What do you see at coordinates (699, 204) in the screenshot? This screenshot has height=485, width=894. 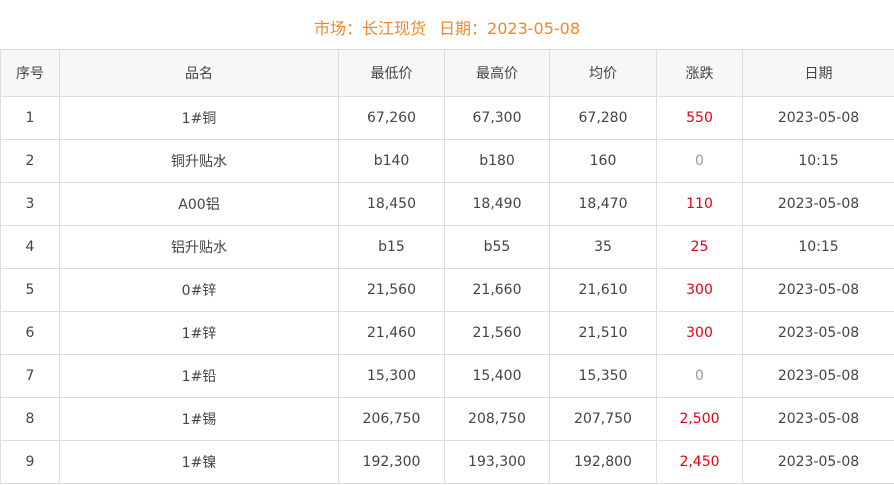 I see `cell-change: 110` at bounding box center [699, 204].